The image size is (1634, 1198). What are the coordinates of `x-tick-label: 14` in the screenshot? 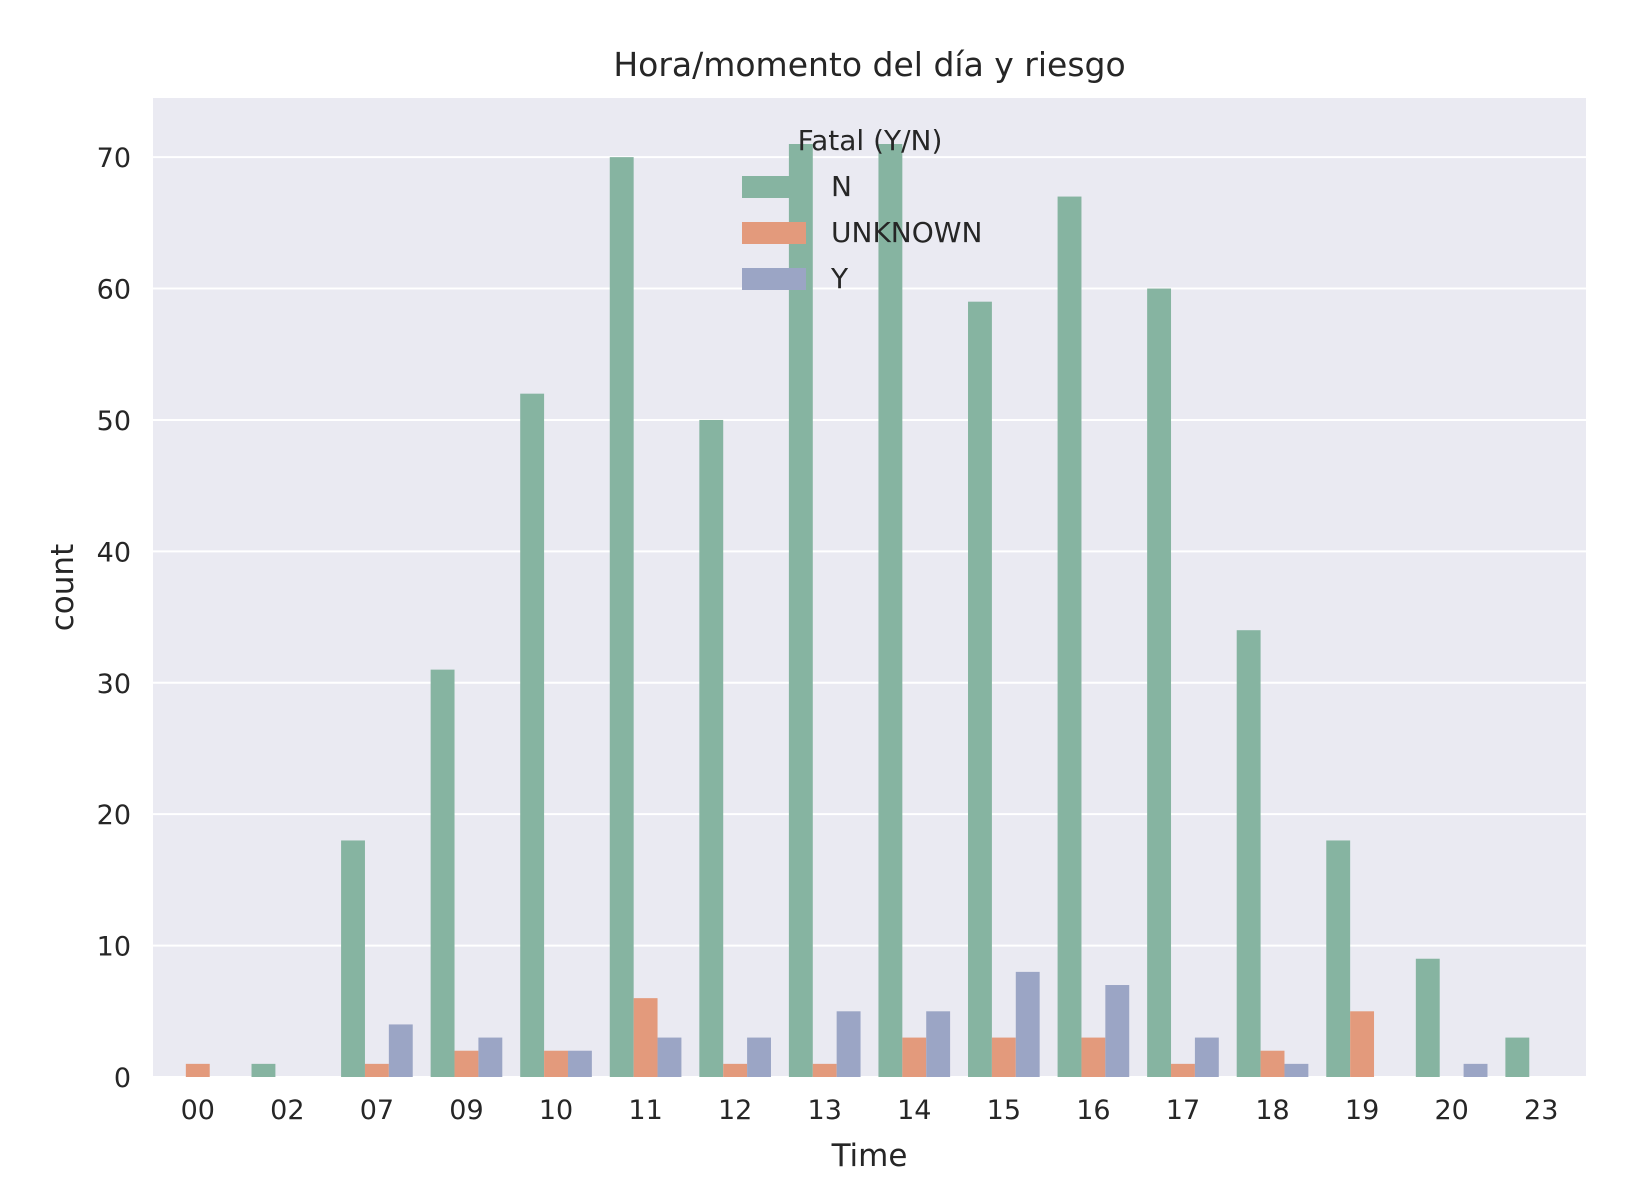 It's located at (914, 1110).